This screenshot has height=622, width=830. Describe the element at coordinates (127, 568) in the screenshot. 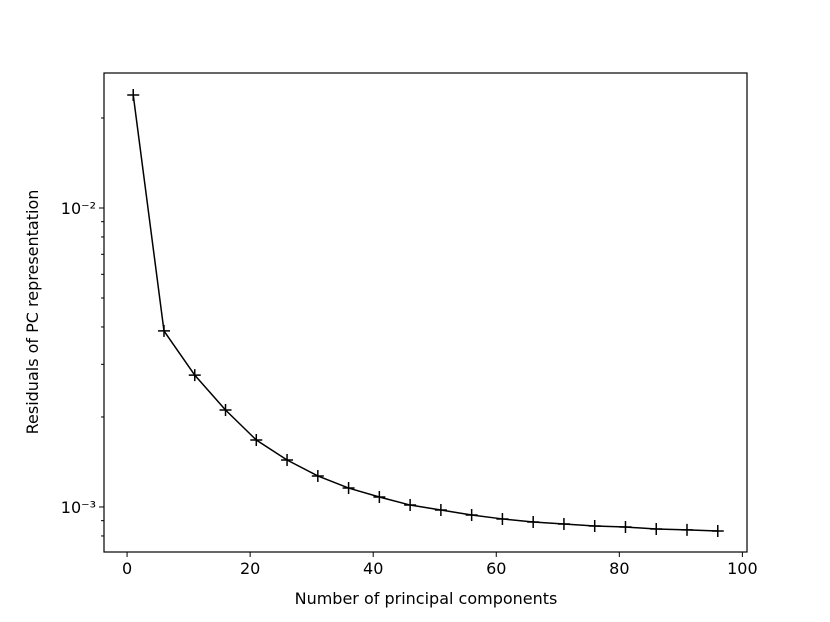

I see `x-tick-label: 0` at that location.